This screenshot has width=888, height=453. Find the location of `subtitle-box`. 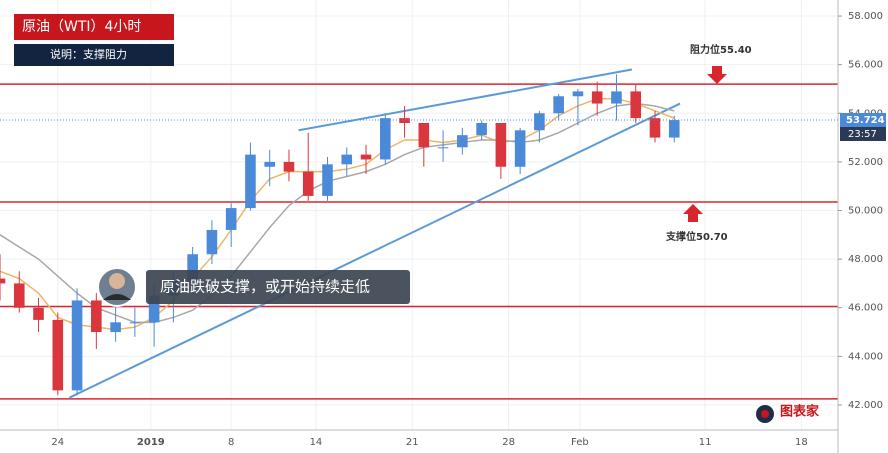

subtitle-box is located at coordinates (94, 55).